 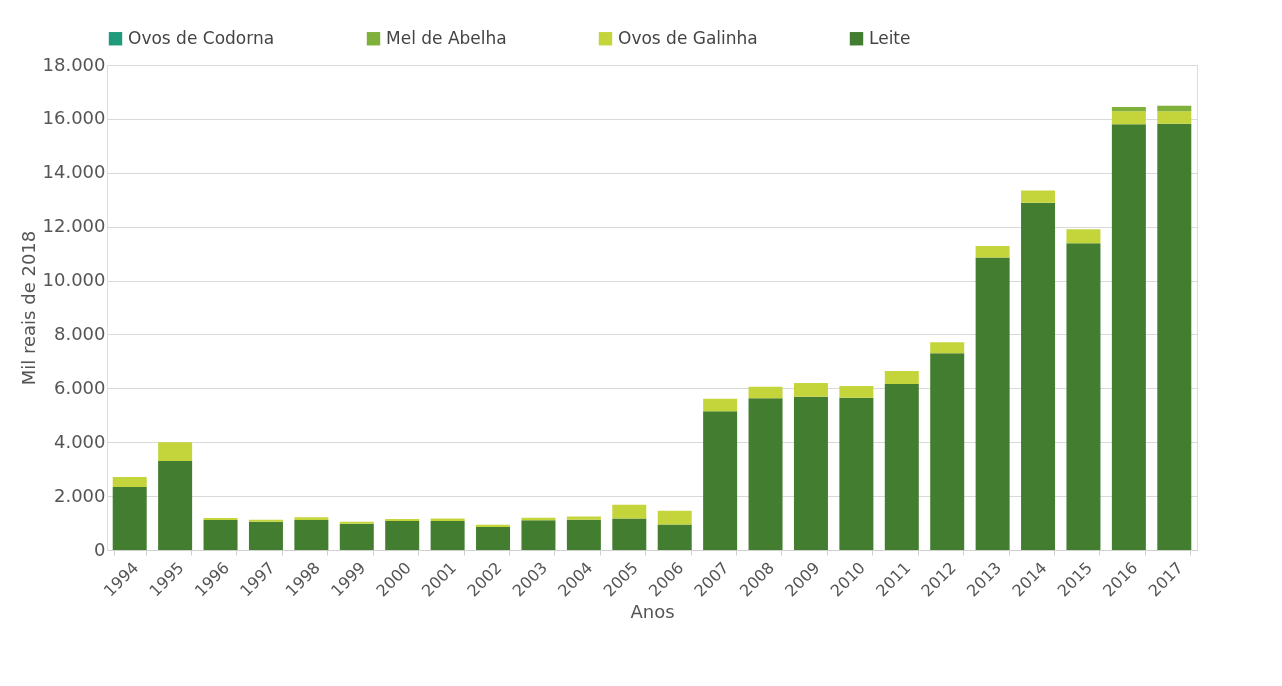 What do you see at coordinates (74, 280) in the screenshot?
I see `y-tick-label: 10.000` at bounding box center [74, 280].